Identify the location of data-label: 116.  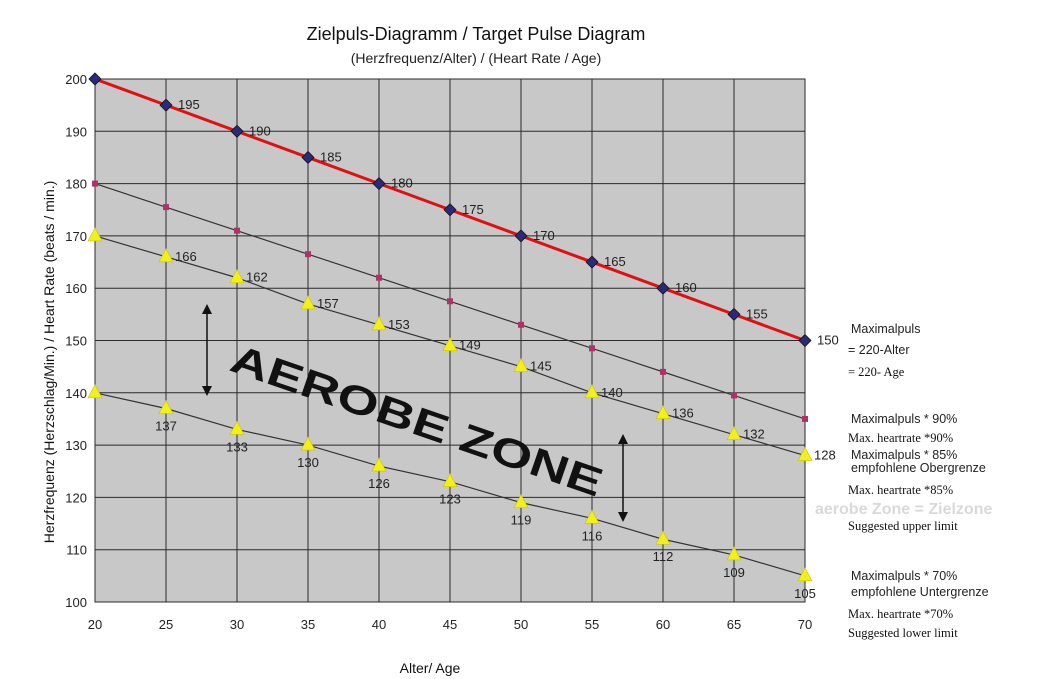
(592, 535).